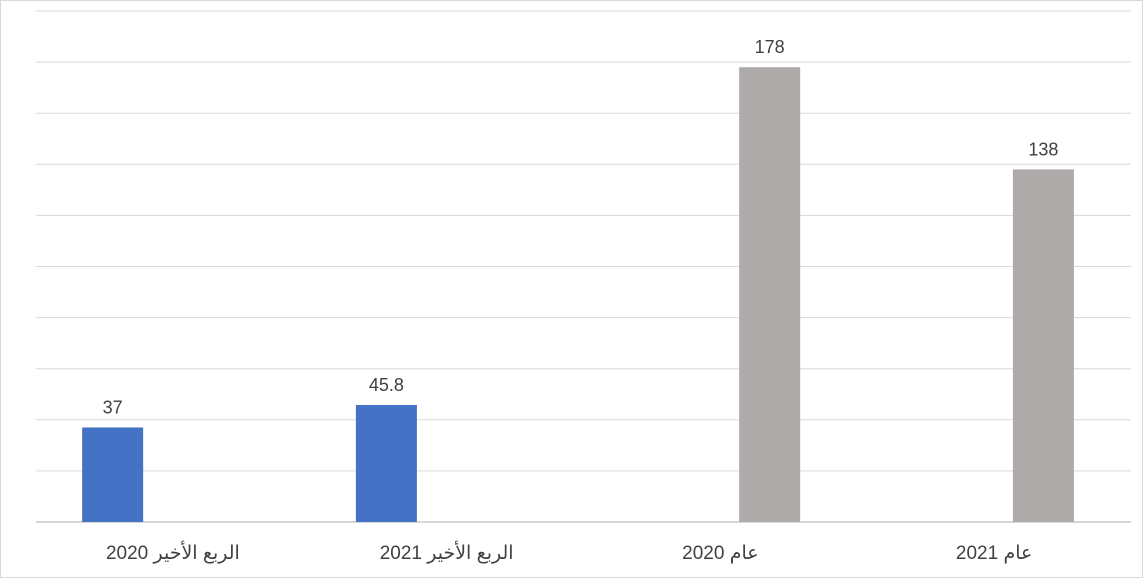 This screenshot has width=1145, height=581. I want to click on x-tick-label: عام 2020, so click(720, 553).